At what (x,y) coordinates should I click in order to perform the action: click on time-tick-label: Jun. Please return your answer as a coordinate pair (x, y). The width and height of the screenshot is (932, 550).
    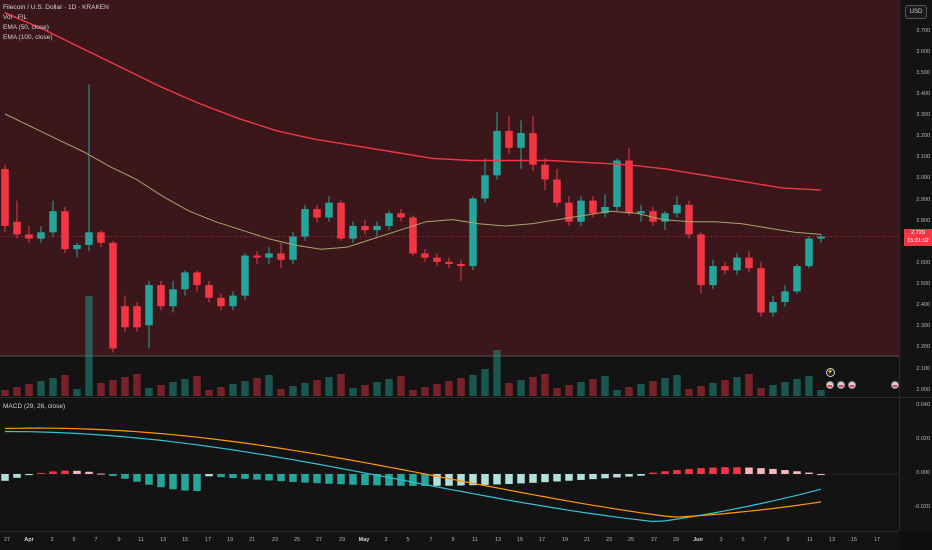
    Looking at the image, I should click on (698, 540).